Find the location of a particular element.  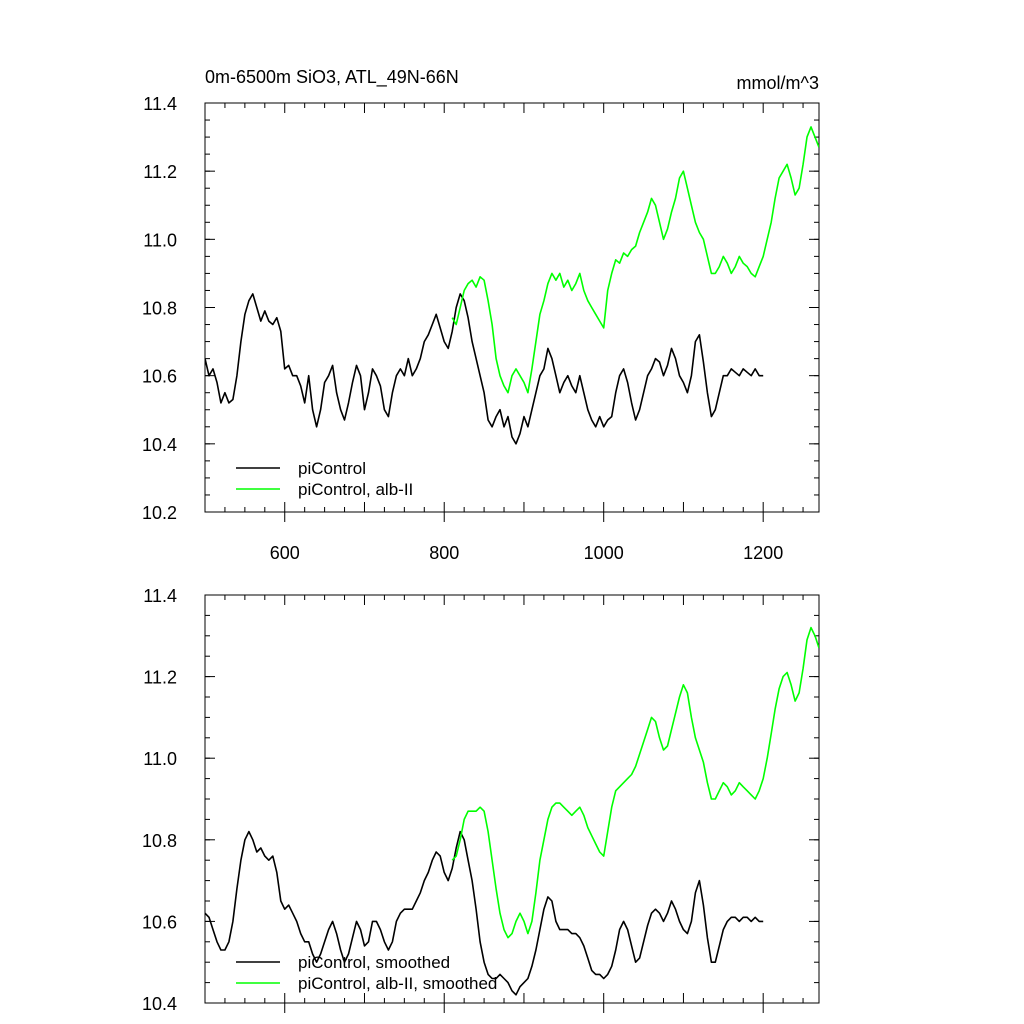

x-tick-label: 800 is located at coordinates (444, 553).